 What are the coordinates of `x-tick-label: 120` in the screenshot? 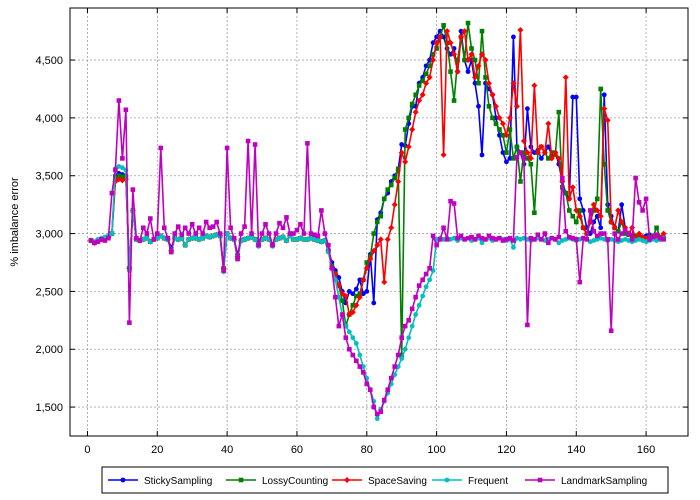 It's located at (506, 450).